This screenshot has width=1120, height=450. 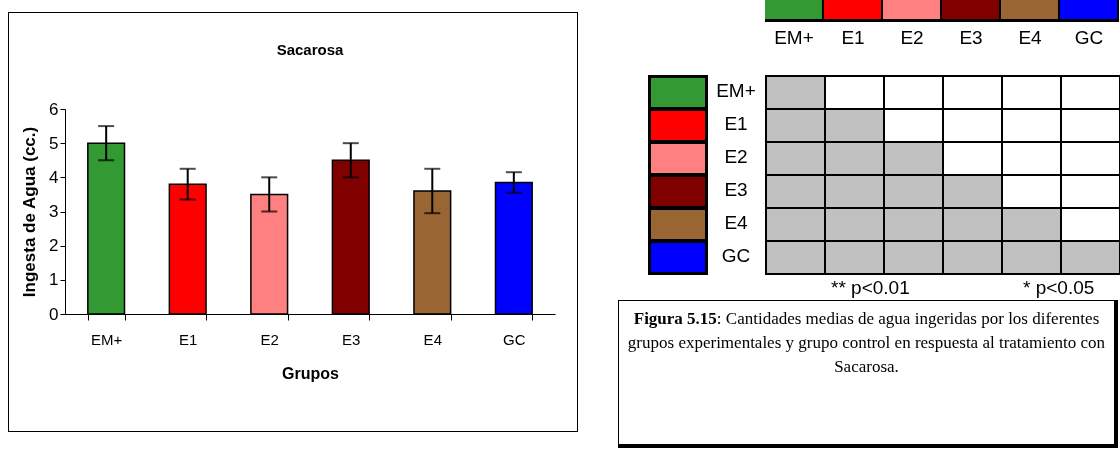 What do you see at coordinates (54, 177) in the screenshot?
I see `y-tick-label: 4` at bounding box center [54, 177].